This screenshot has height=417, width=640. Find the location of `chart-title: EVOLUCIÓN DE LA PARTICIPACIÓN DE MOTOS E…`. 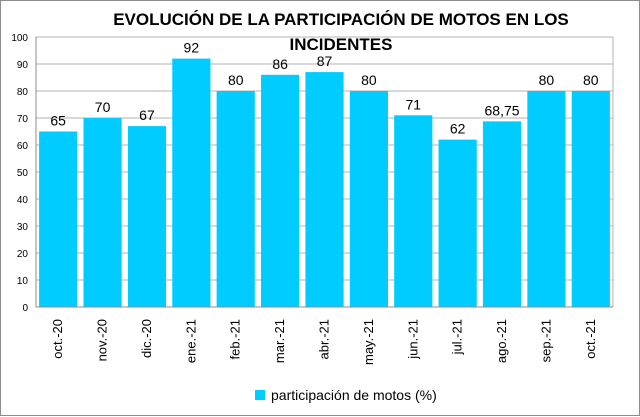

chart-title: EVOLUCIÓN DE LA PARTICIPACIÓN DE MOTOS E… is located at coordinates (341, 32).